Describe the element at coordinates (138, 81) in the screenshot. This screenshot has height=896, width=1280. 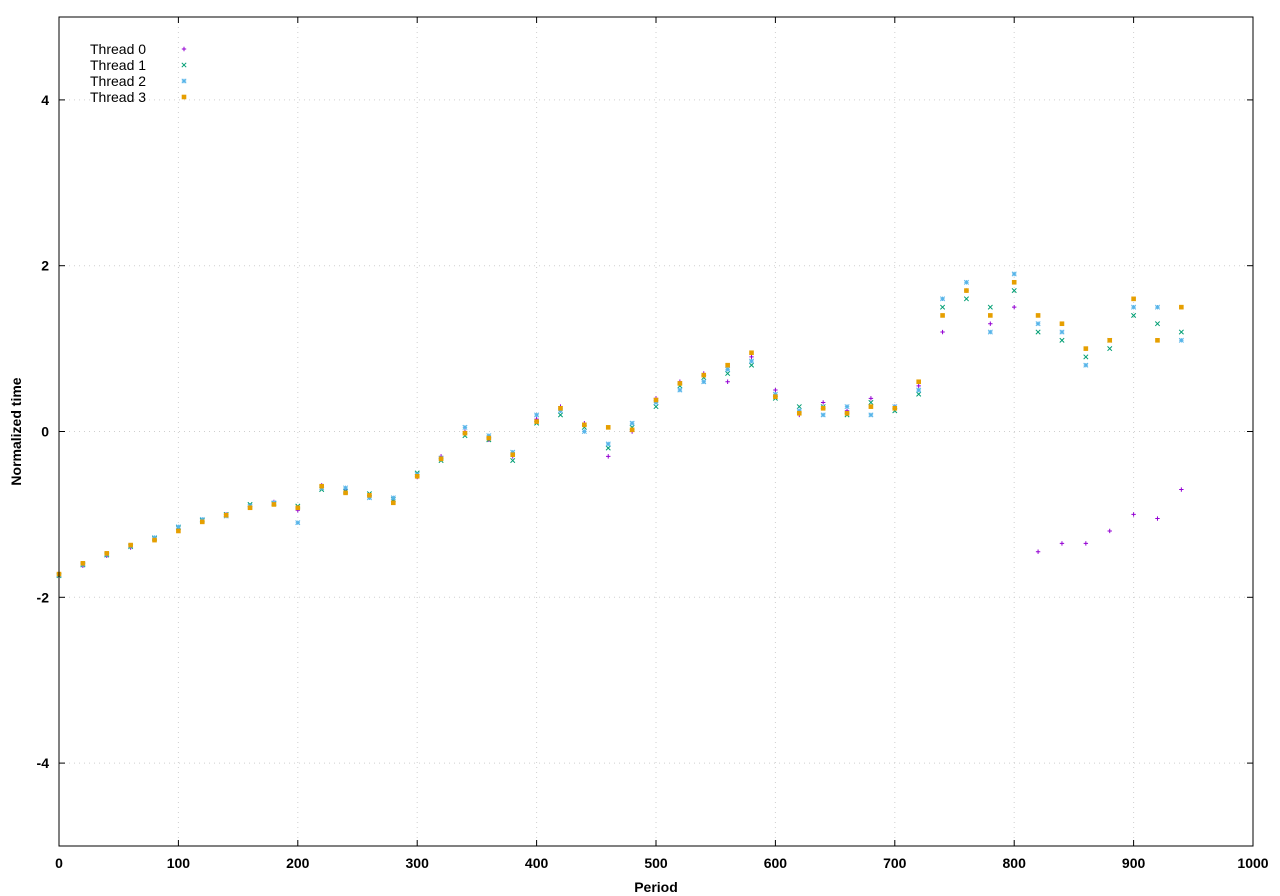
I see `legend-item: Thread 2` at that location.